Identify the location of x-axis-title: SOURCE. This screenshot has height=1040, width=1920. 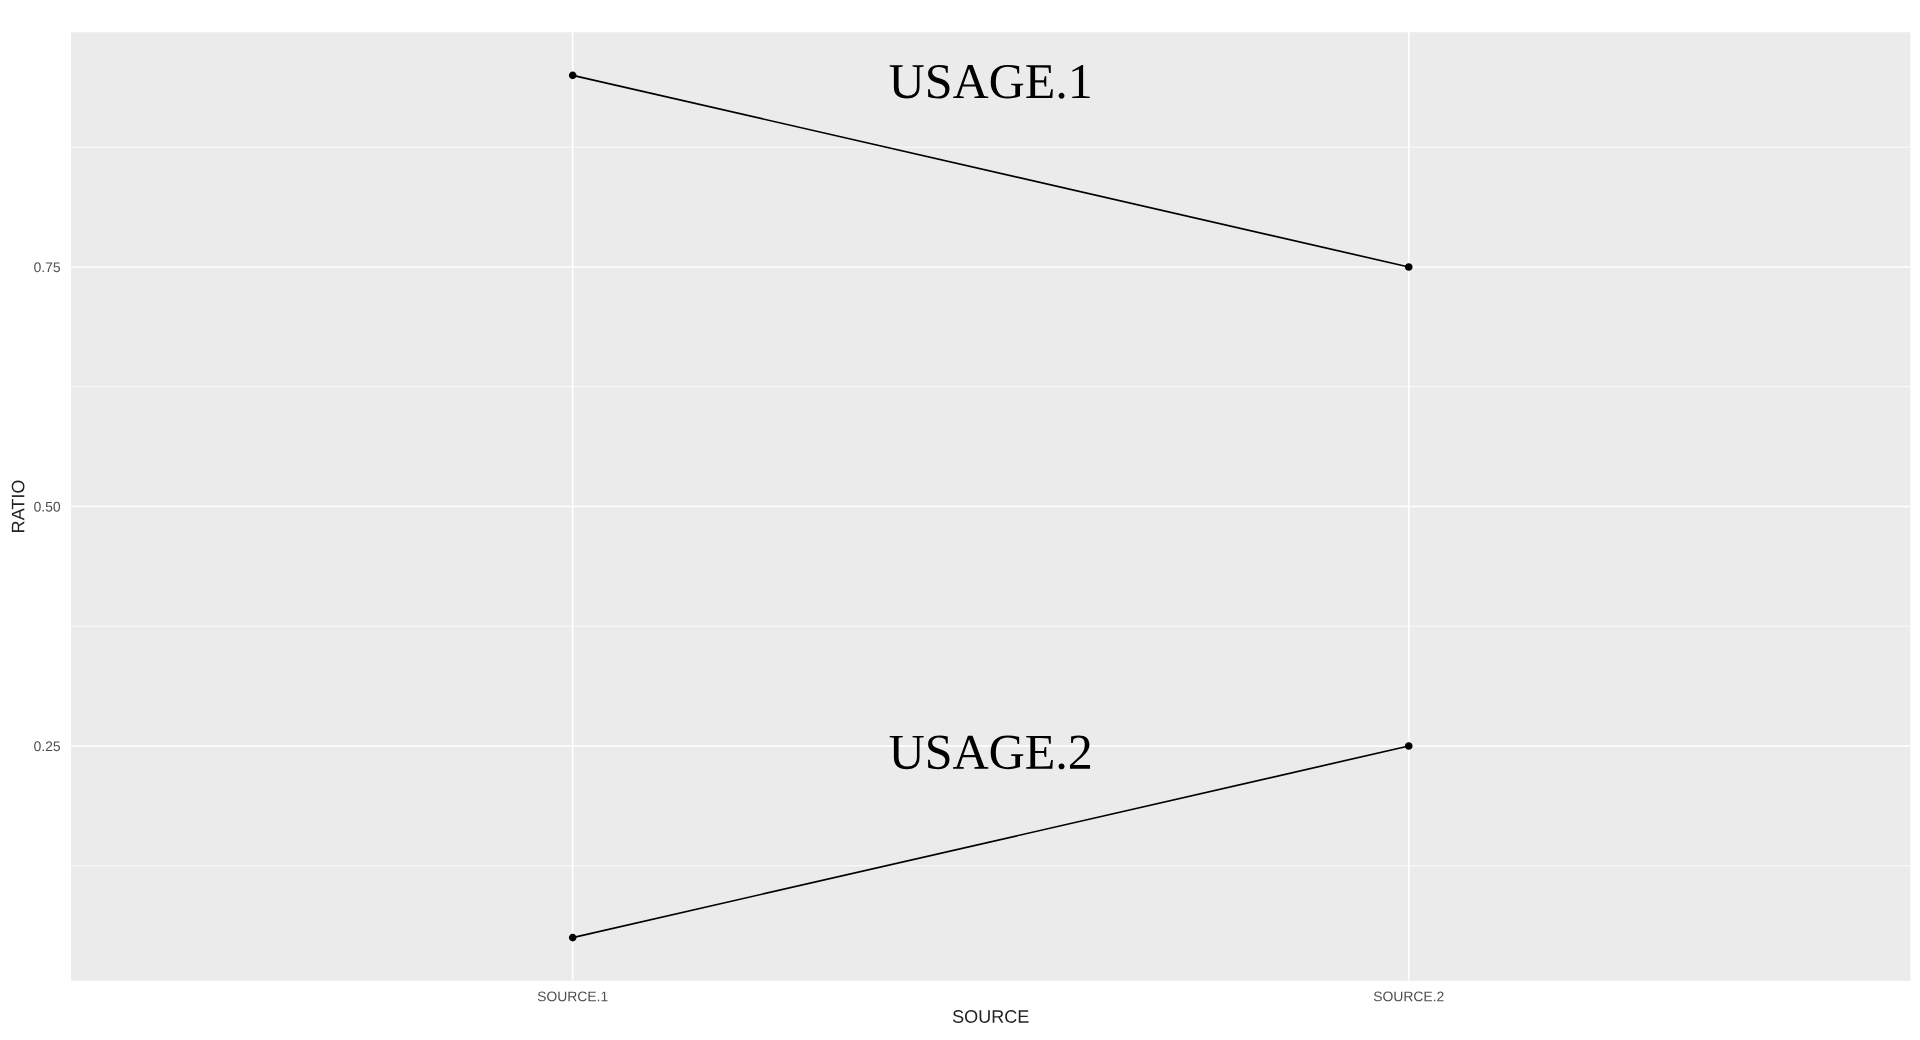
(990, 1016).